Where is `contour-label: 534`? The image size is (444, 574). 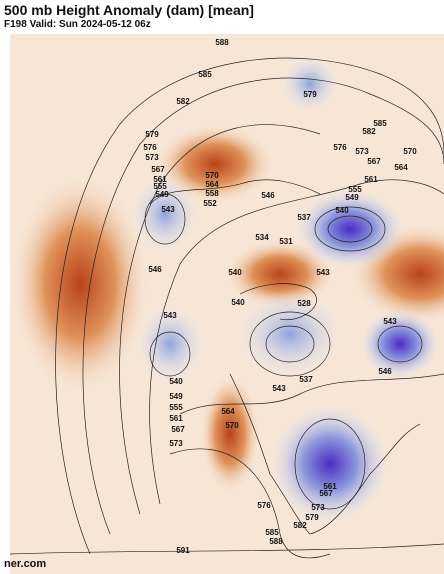
contour-label: 534 is located at coordinates (262, 237).